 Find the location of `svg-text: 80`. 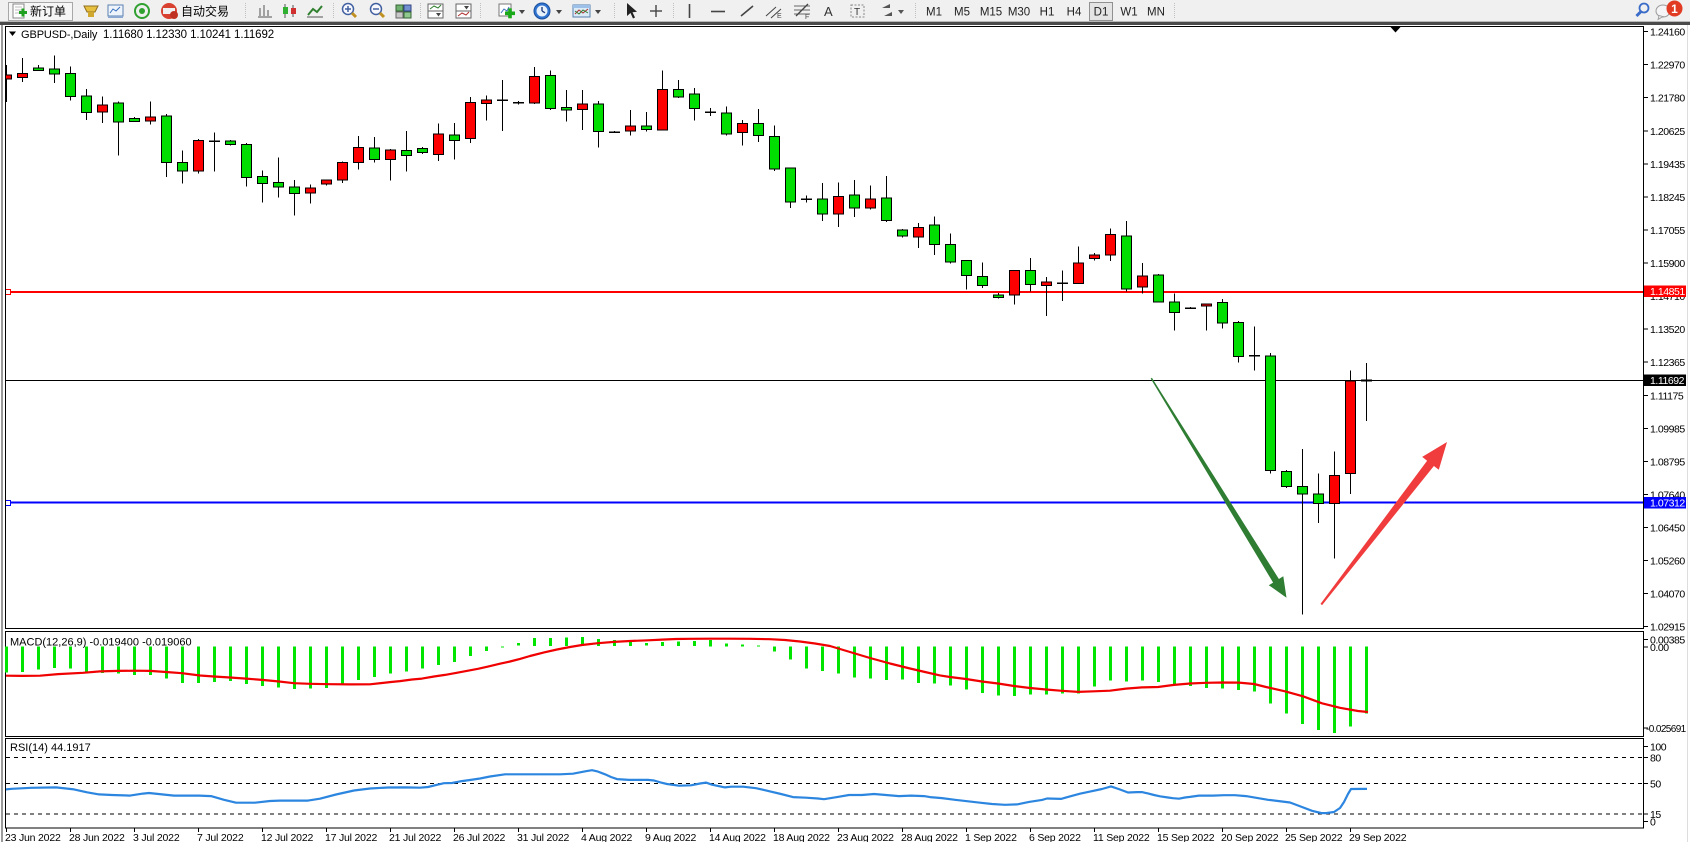

svg-text: 80 is located at coordinates (1655, 758).